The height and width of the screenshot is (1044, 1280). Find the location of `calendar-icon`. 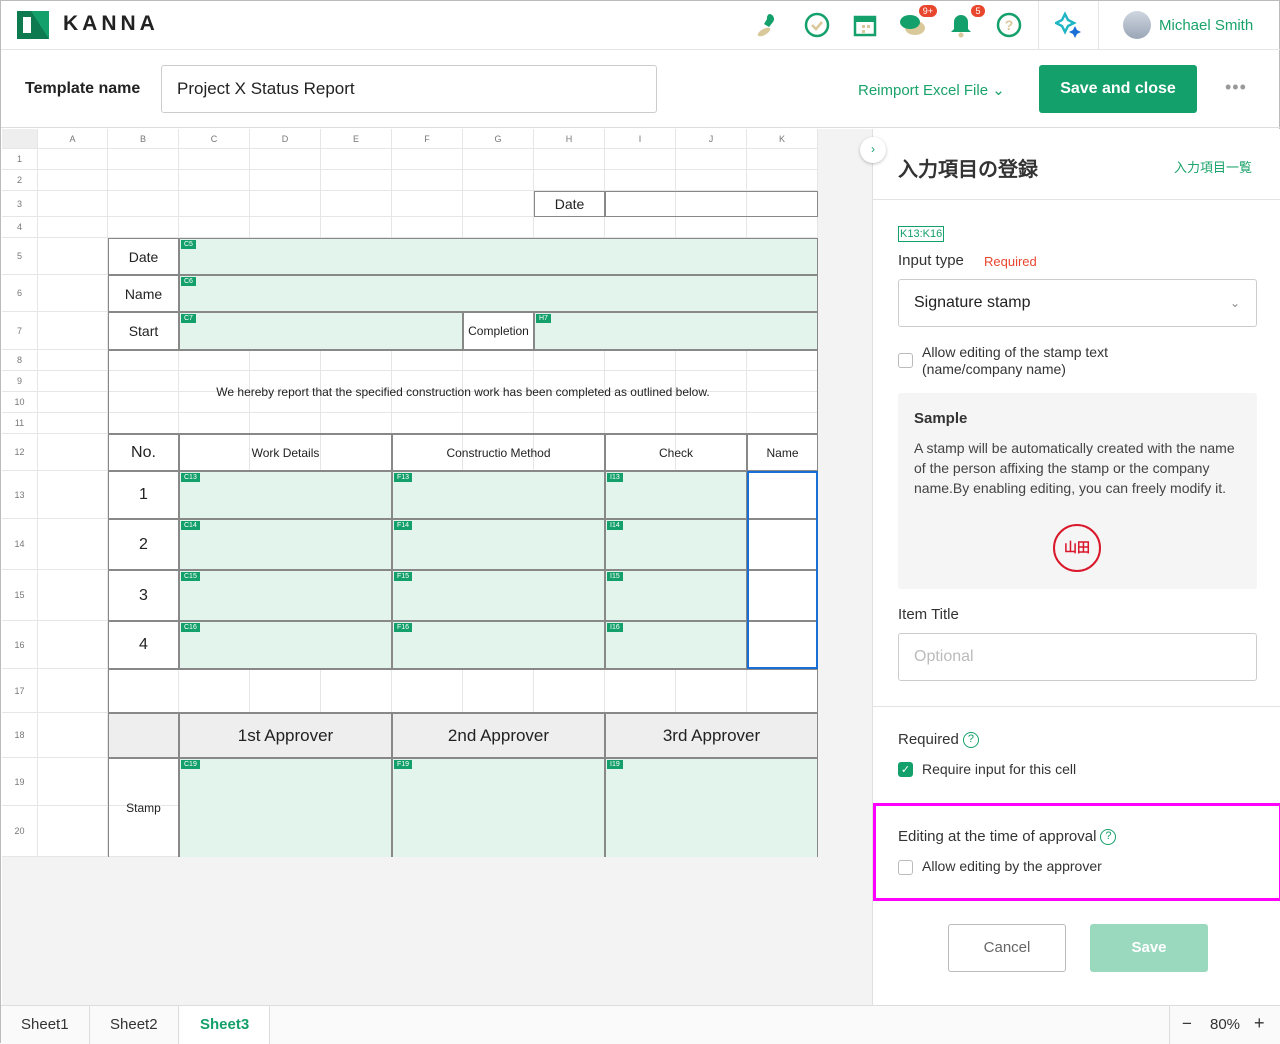

calendar-icon is located at coordinates (865, 25).